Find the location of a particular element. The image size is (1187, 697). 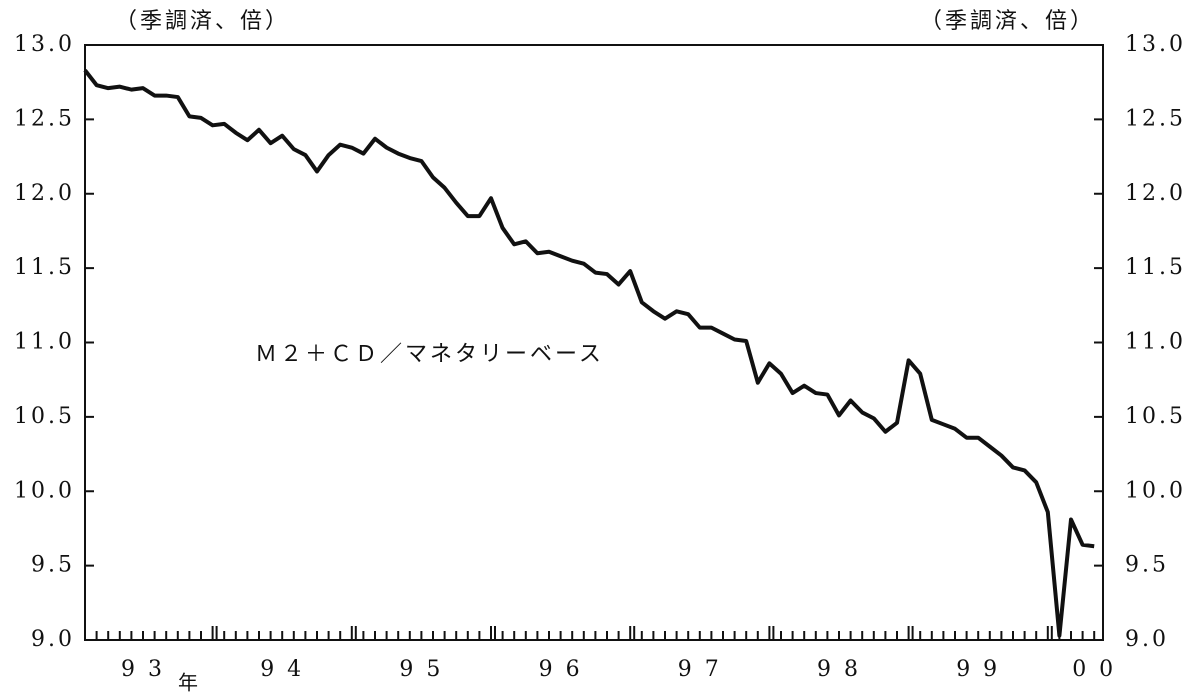

y-tick-label: 9.0 is located at coordinates (53, 639).